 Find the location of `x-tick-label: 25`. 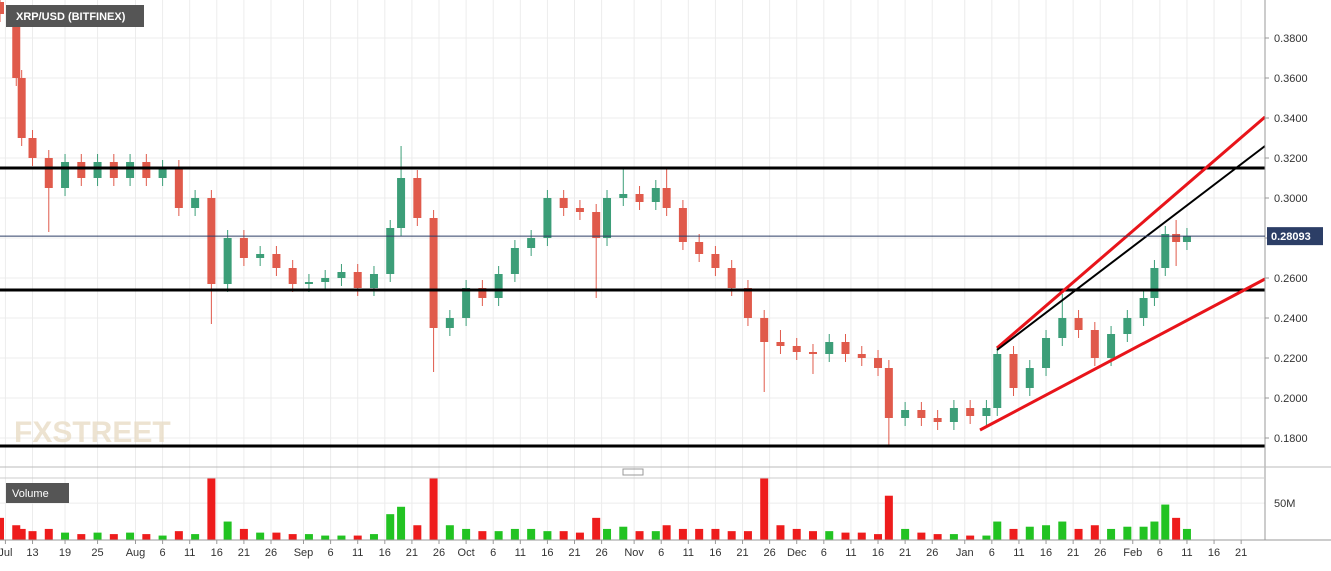

x-tick-label: 25 is located at coordinates (97, 553).